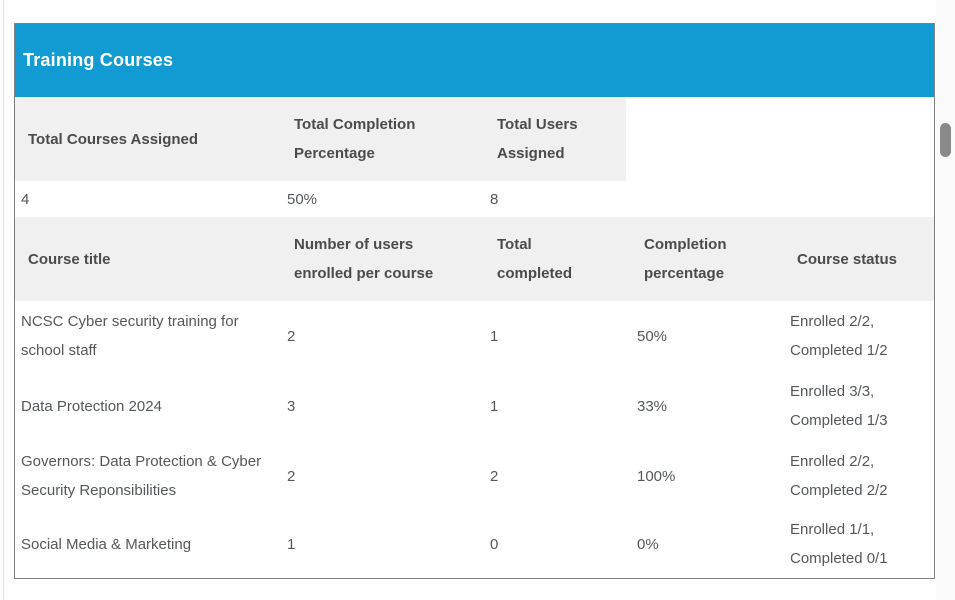 The width and height of the screenshot is (955, 600). I want to click on summary-value-total-courses: 4, so click(25, 199).